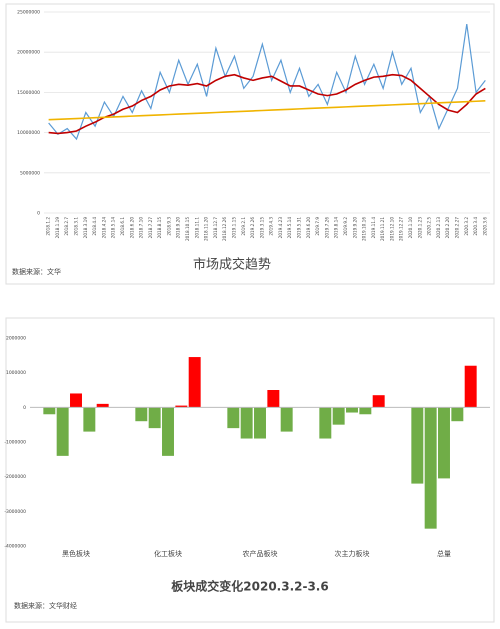 This screenshot has height=629, width=500. I want to click on x-tick-label: 2019.12.27, so click(401, 229).